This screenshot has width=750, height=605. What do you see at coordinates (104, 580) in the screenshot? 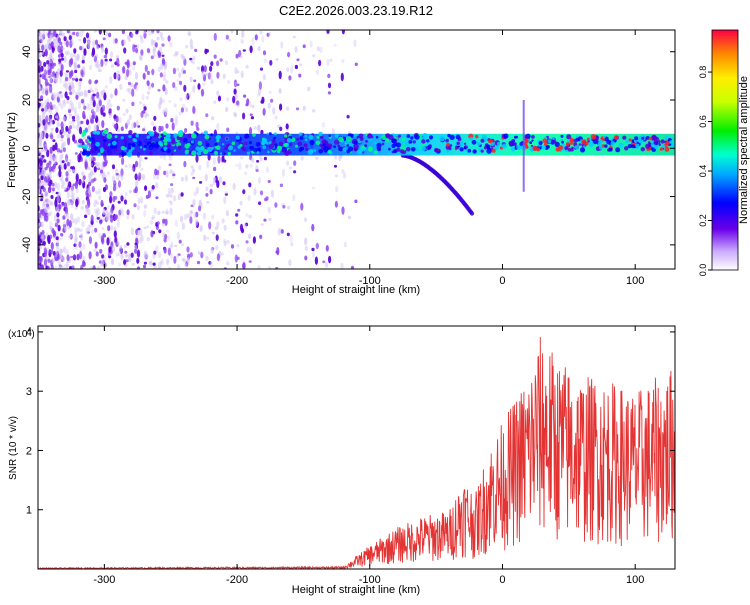
I see `snr-xtick-label: -300` at bounding box center [104, 580].